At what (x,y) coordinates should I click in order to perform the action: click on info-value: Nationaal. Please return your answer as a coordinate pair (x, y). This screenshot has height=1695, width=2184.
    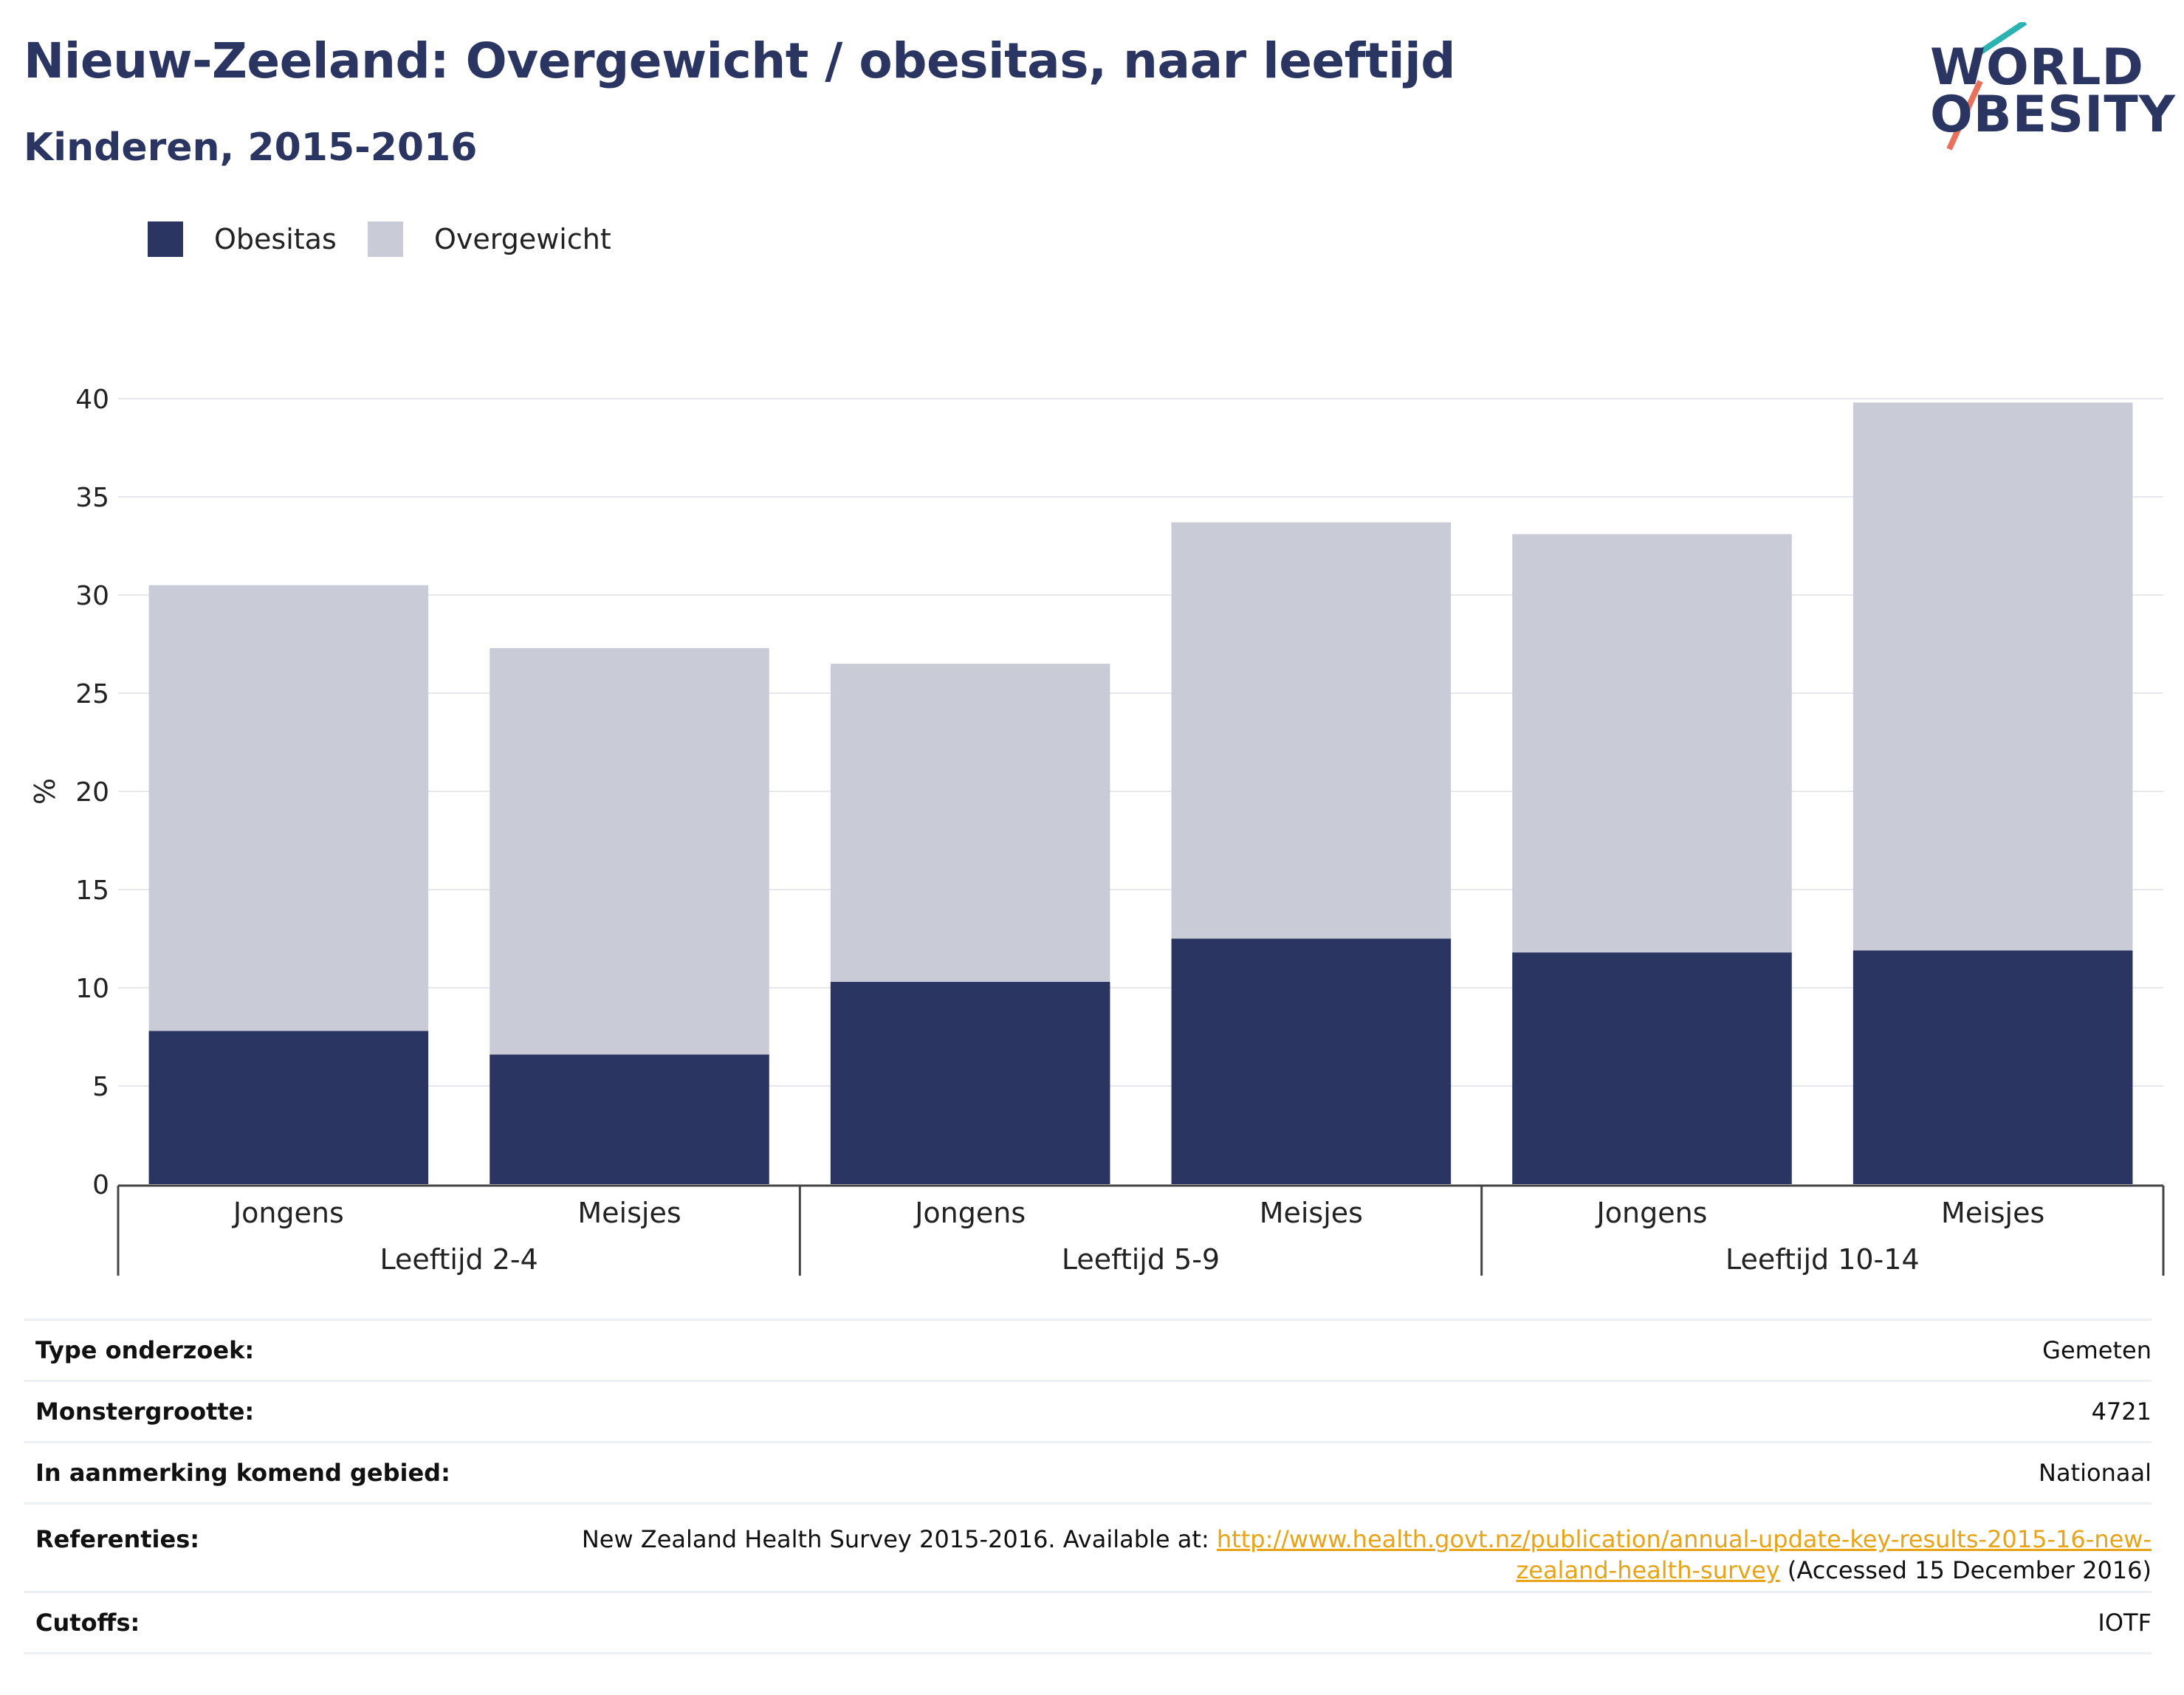
    Looking at the image, I should click on (2096, 1473).